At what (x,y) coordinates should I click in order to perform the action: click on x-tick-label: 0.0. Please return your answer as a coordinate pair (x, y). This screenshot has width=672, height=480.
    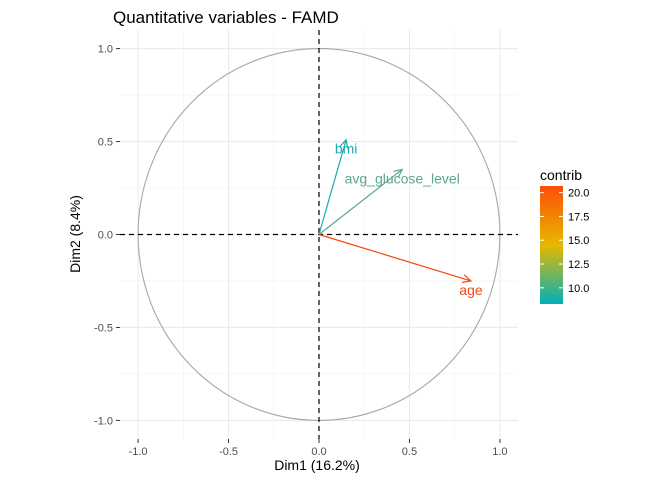
    Looking at the image, I should click on (318, 452).